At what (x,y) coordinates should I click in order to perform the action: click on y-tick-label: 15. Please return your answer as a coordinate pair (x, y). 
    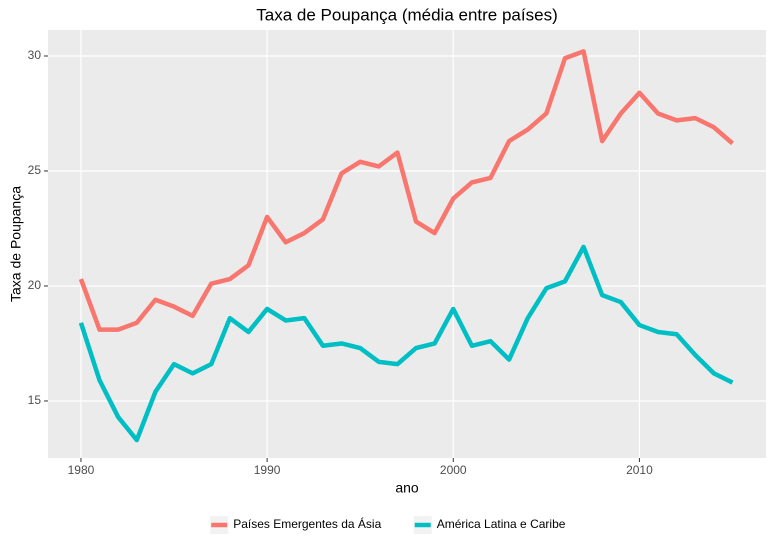
    Looking at the image, I should click on (35, 400).